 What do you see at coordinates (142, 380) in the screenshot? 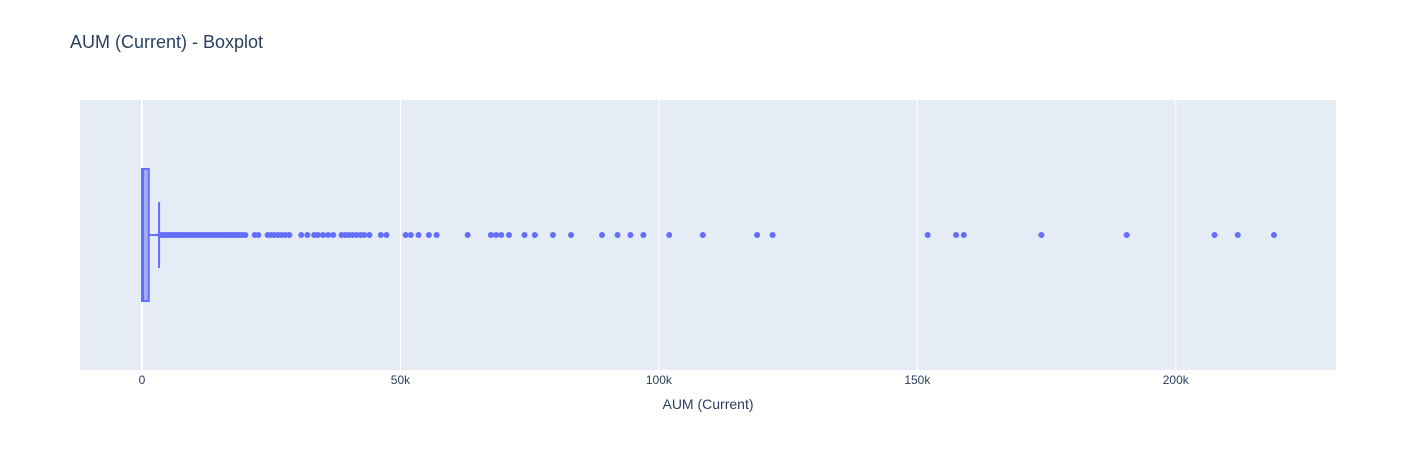
I see `x-tick-label: 0` at bounding box center [142, 380].